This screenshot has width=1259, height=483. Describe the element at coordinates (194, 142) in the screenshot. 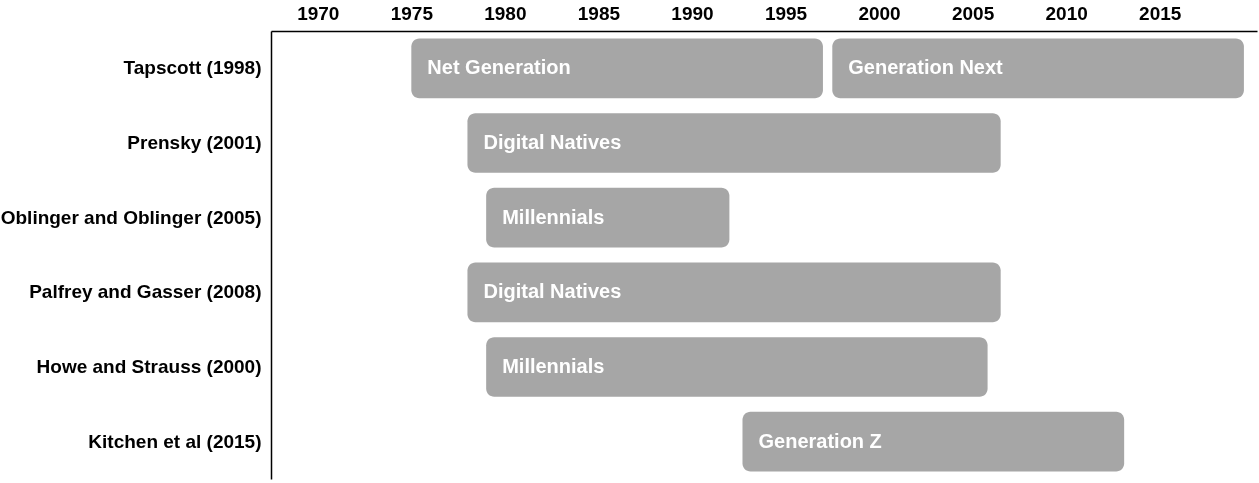

I see `y-tick-label: Prensky (2001)` at that location.